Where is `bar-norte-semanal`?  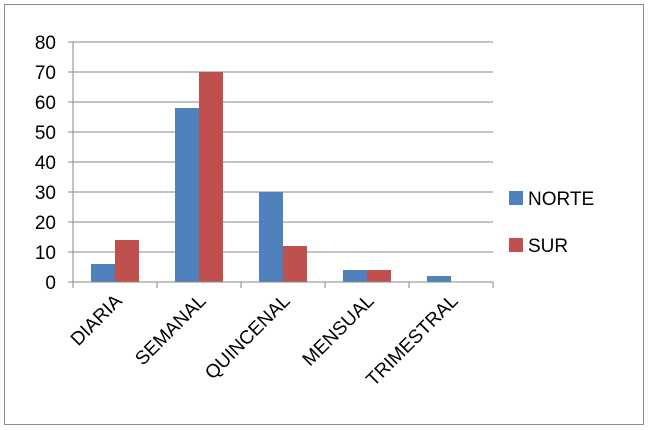 bar-norte-semanal is located at coordinates (187, 195).